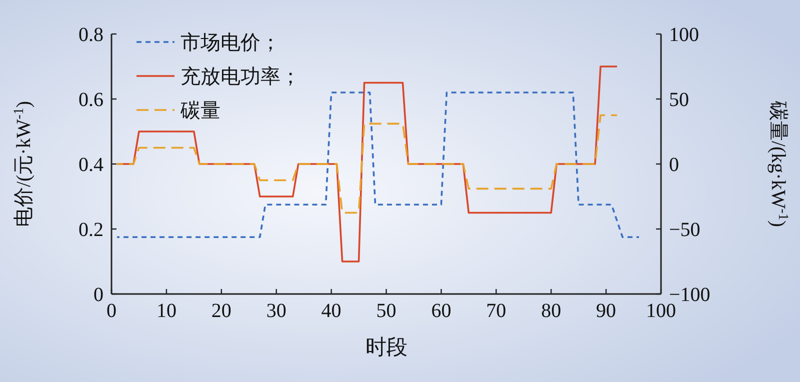 The image size is (800, 382). What do you see at coordinates (386, 311) in the screenshot?
I see `x-tick-label: 50` at bounding box center [386, 311].